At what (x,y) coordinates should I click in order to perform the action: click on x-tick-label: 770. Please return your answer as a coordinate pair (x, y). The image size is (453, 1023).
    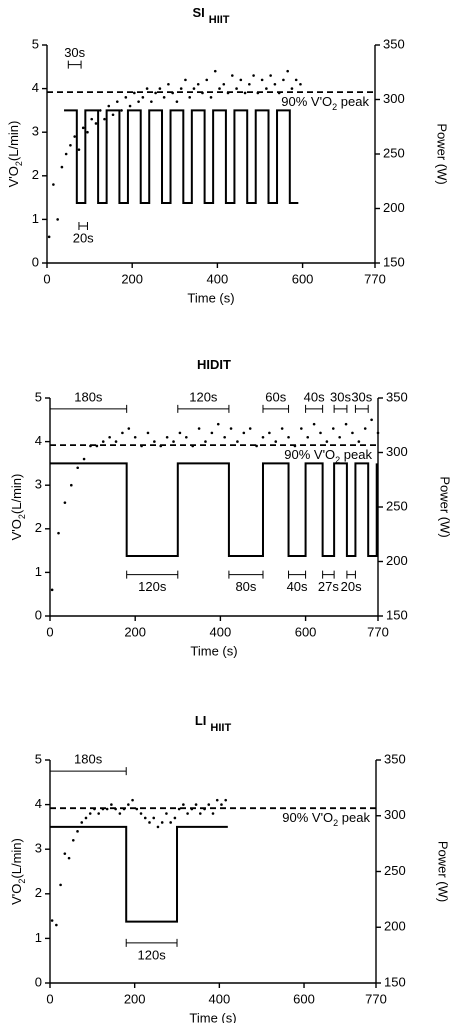
    Looking at the image, I should click on (375, 278).